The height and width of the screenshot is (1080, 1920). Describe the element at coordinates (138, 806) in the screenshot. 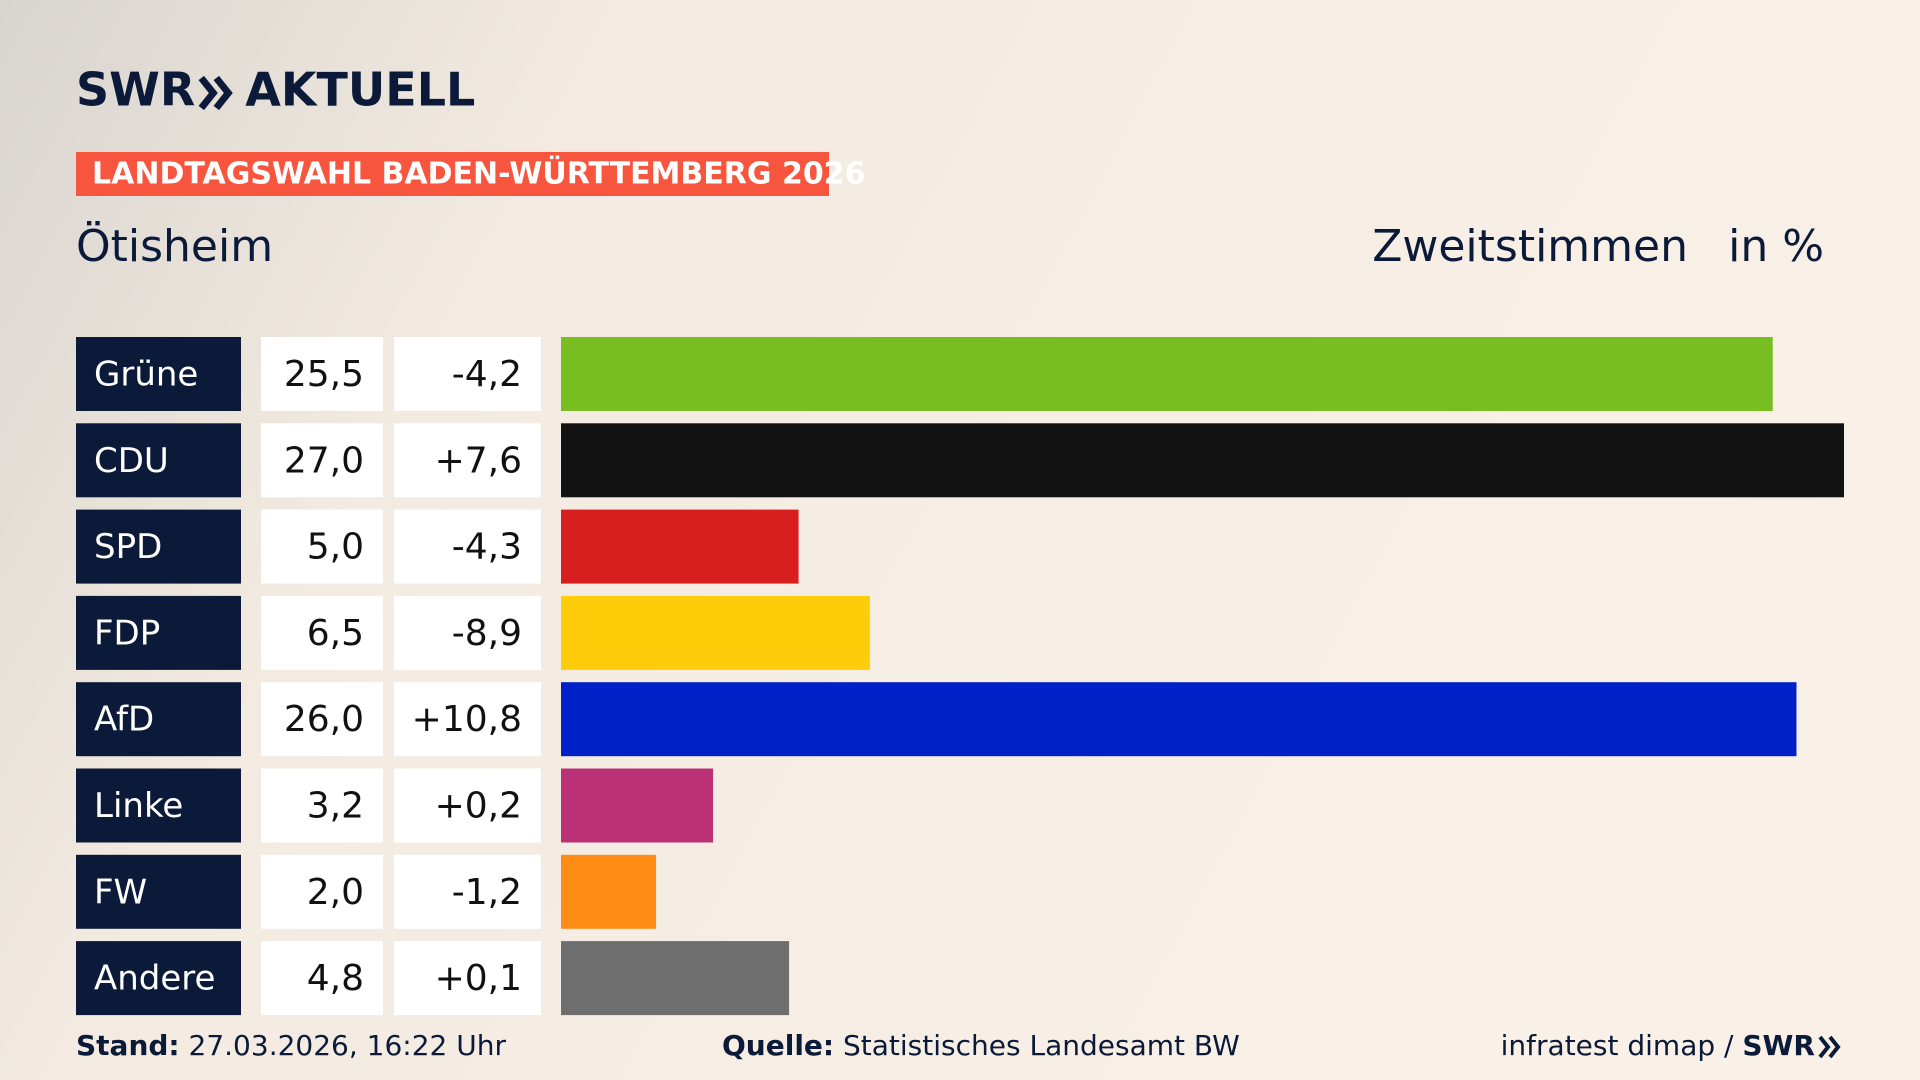

I see `party-label: Linke` at that location.